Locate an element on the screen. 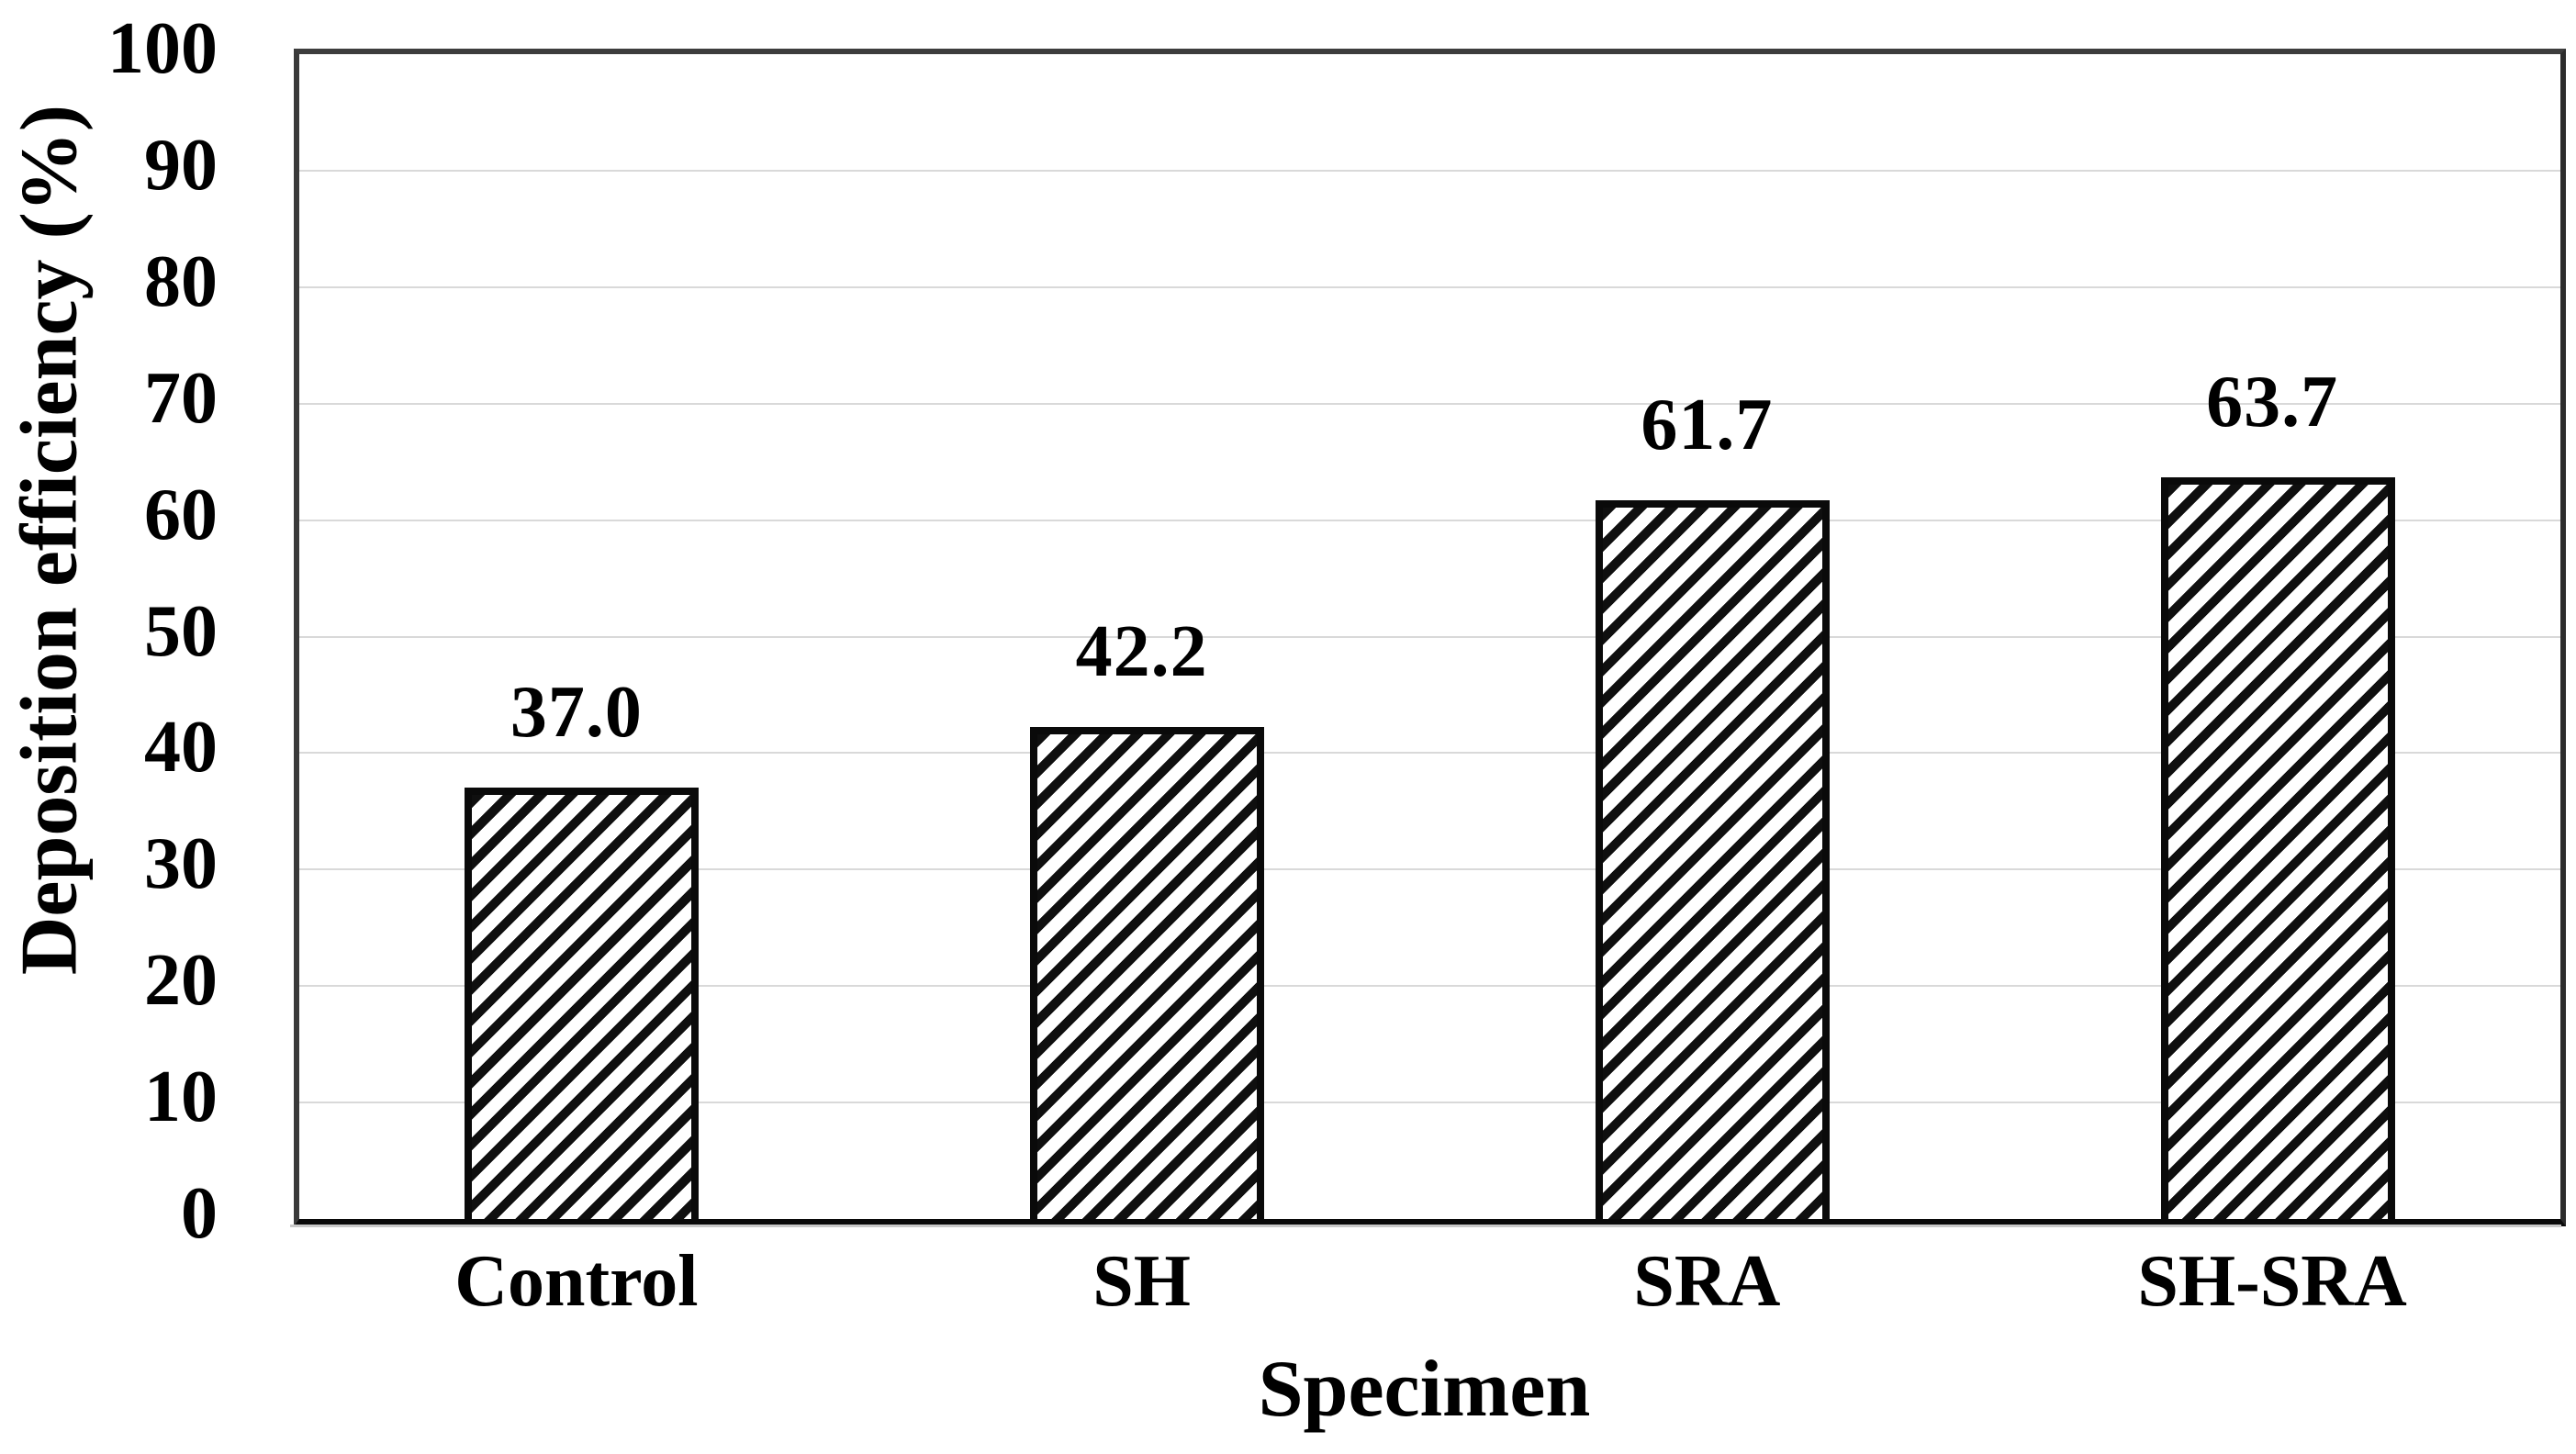 The image size is (2576, 1454). y-tick-label: 90 is located at coordinates (181, 165).